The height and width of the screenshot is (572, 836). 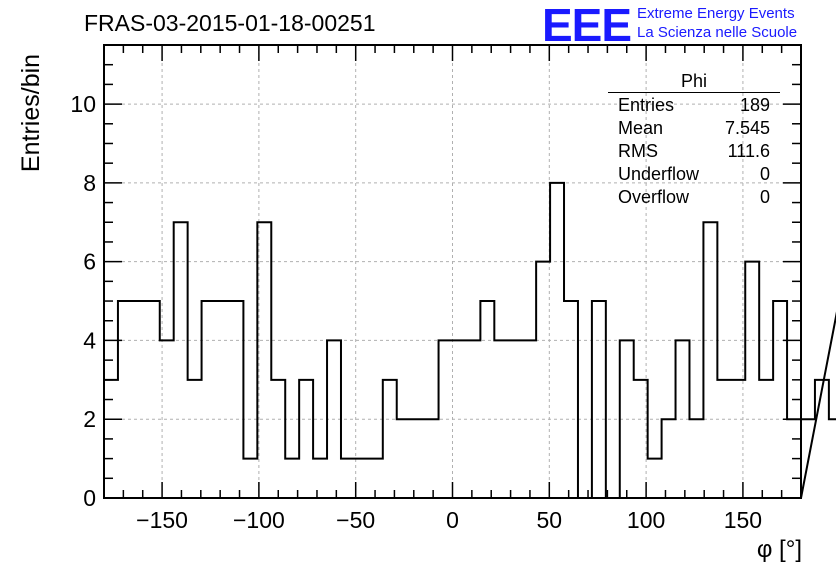 I want to click on stats-value: 189, so click(x=754, y=105).